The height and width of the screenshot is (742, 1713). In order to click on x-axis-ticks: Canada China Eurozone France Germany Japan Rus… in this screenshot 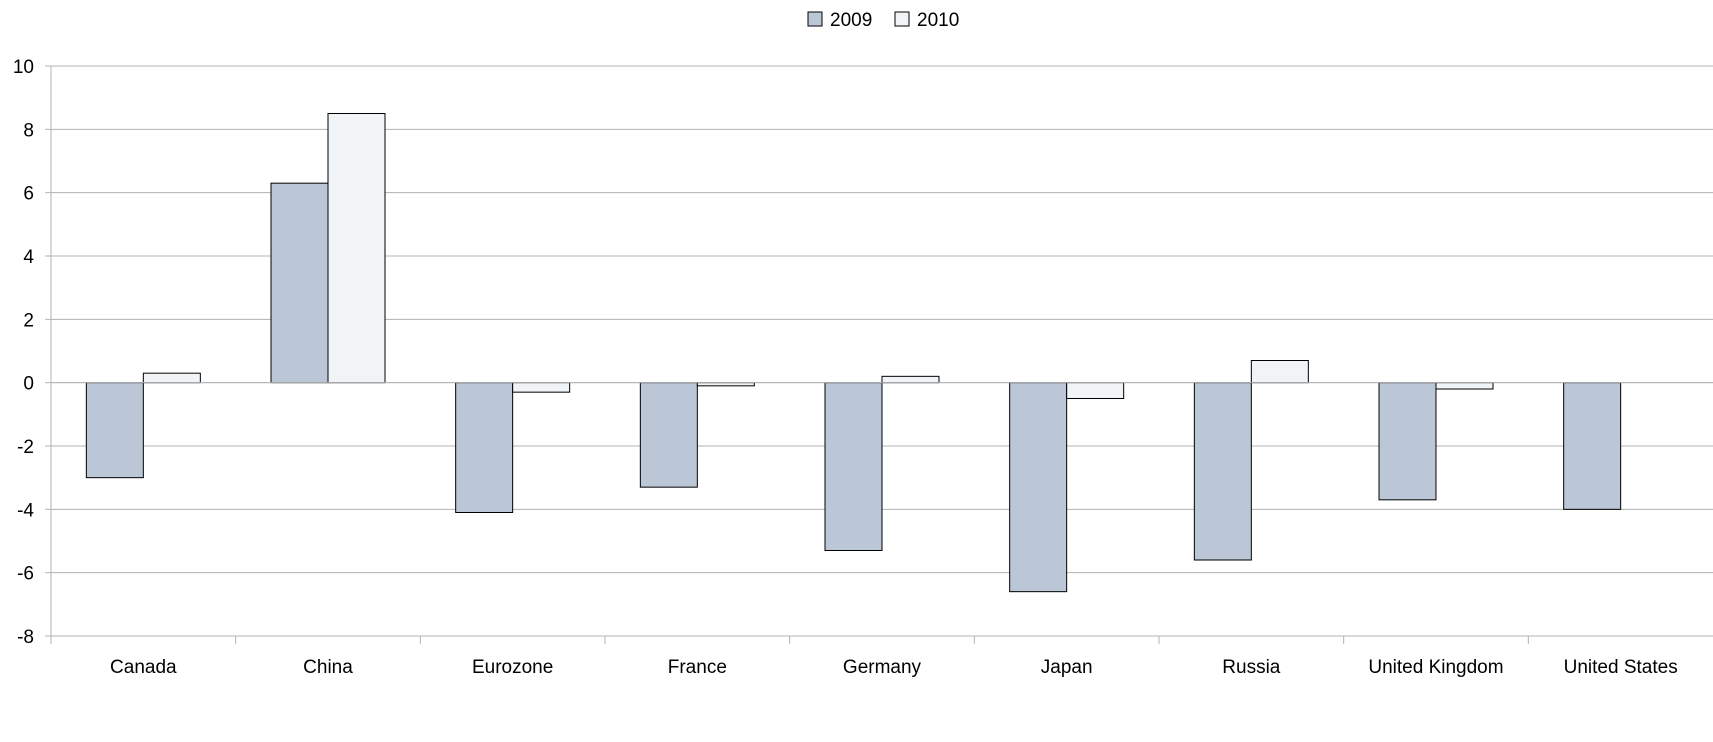, I will do `click(864, 657)`.